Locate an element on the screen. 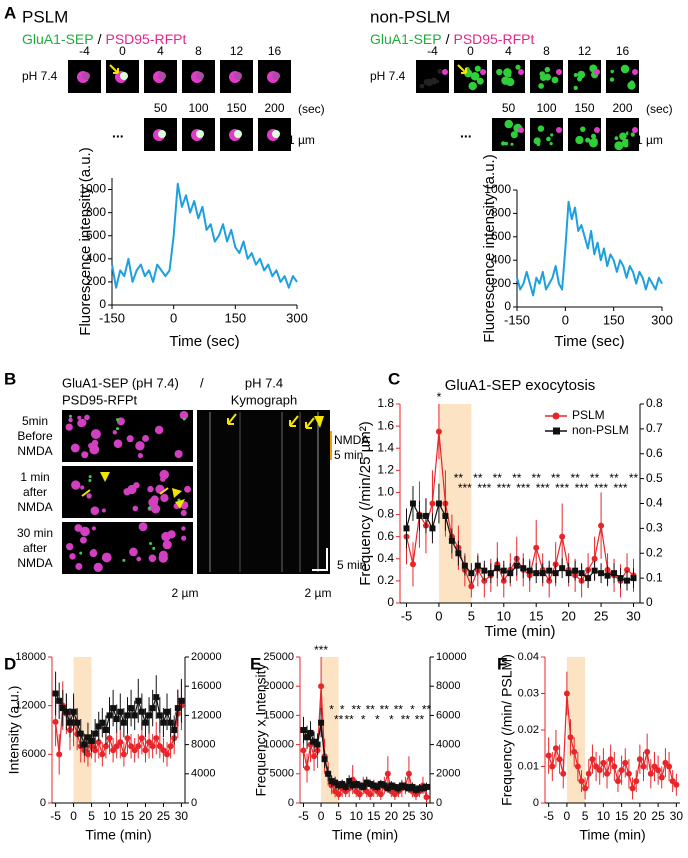 This screenshot has height=858, width=688. x-tick-label: 0 is located at coordinates (173, 317).